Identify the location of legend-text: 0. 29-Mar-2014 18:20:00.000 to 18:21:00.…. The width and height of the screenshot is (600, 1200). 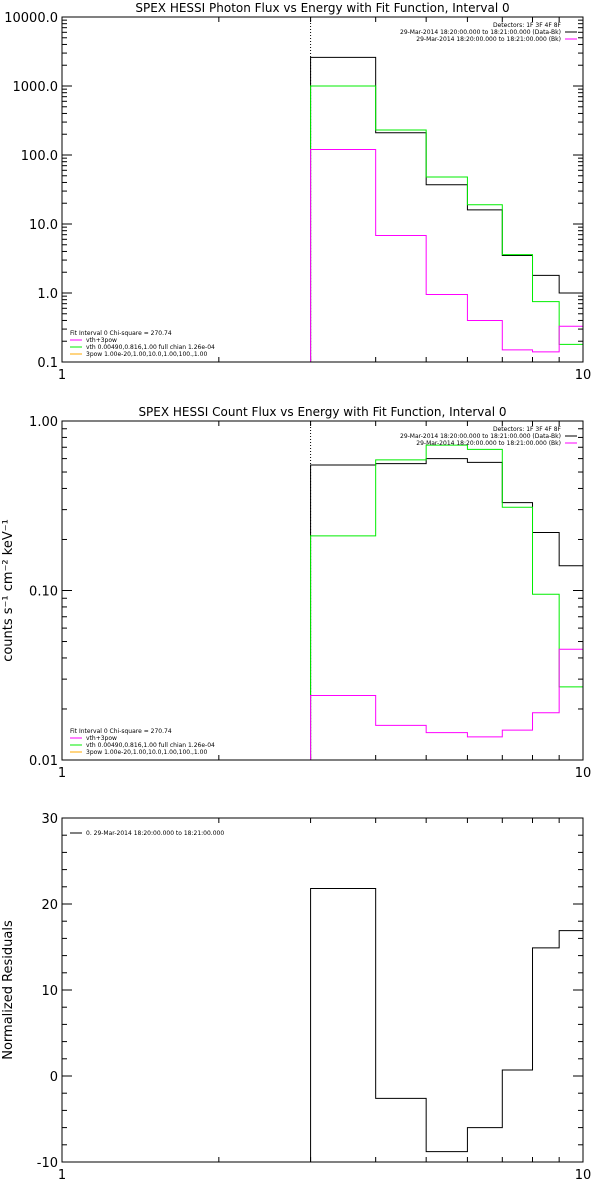
(155, 833).